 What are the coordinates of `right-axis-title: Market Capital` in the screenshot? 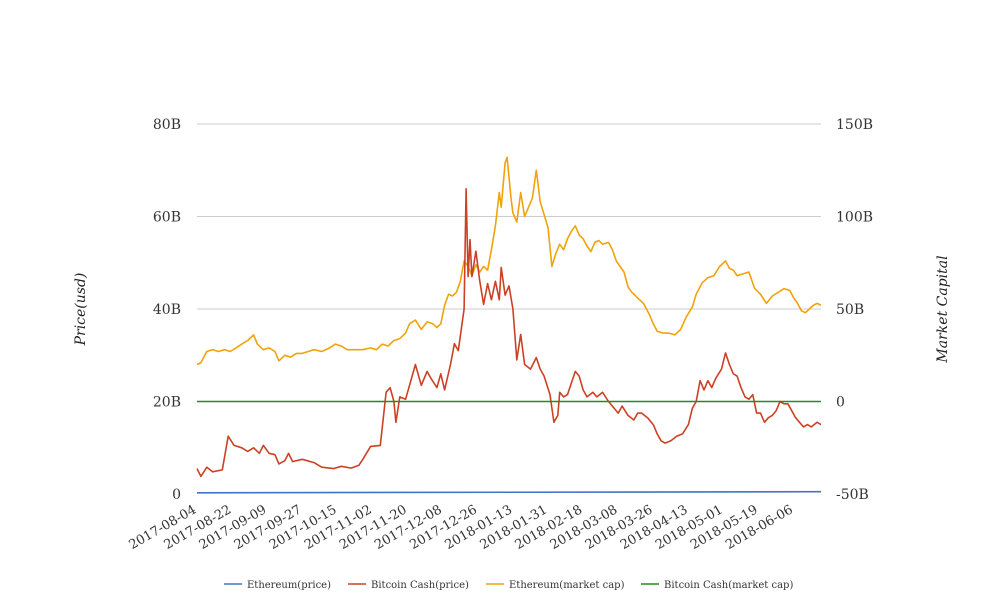 It's located at (943, 309).